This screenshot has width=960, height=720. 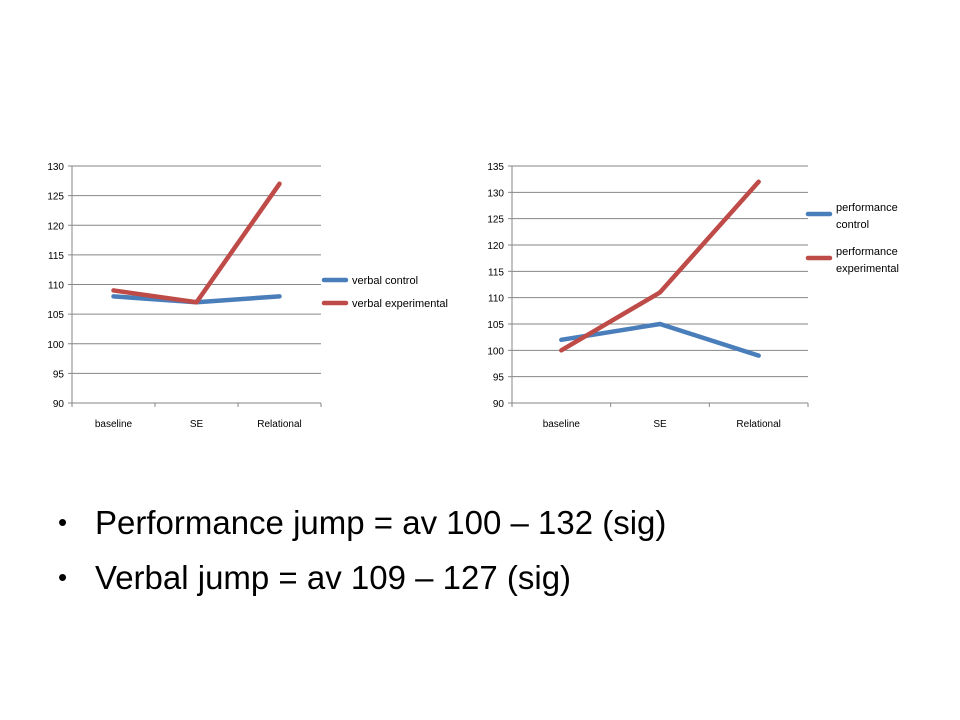 I want to click on performance-legend-label: performance control, so click(x=867, y=216).